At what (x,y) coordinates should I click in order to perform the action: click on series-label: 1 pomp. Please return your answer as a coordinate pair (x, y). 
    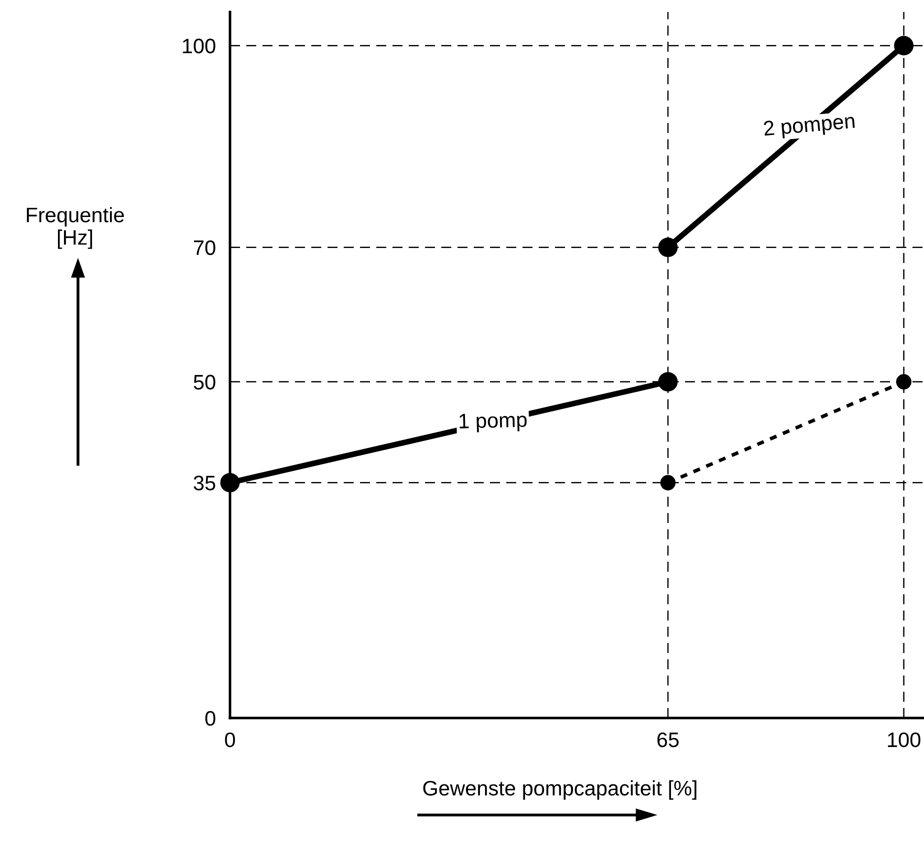
    Looking at the image, I should click on (493, 422).